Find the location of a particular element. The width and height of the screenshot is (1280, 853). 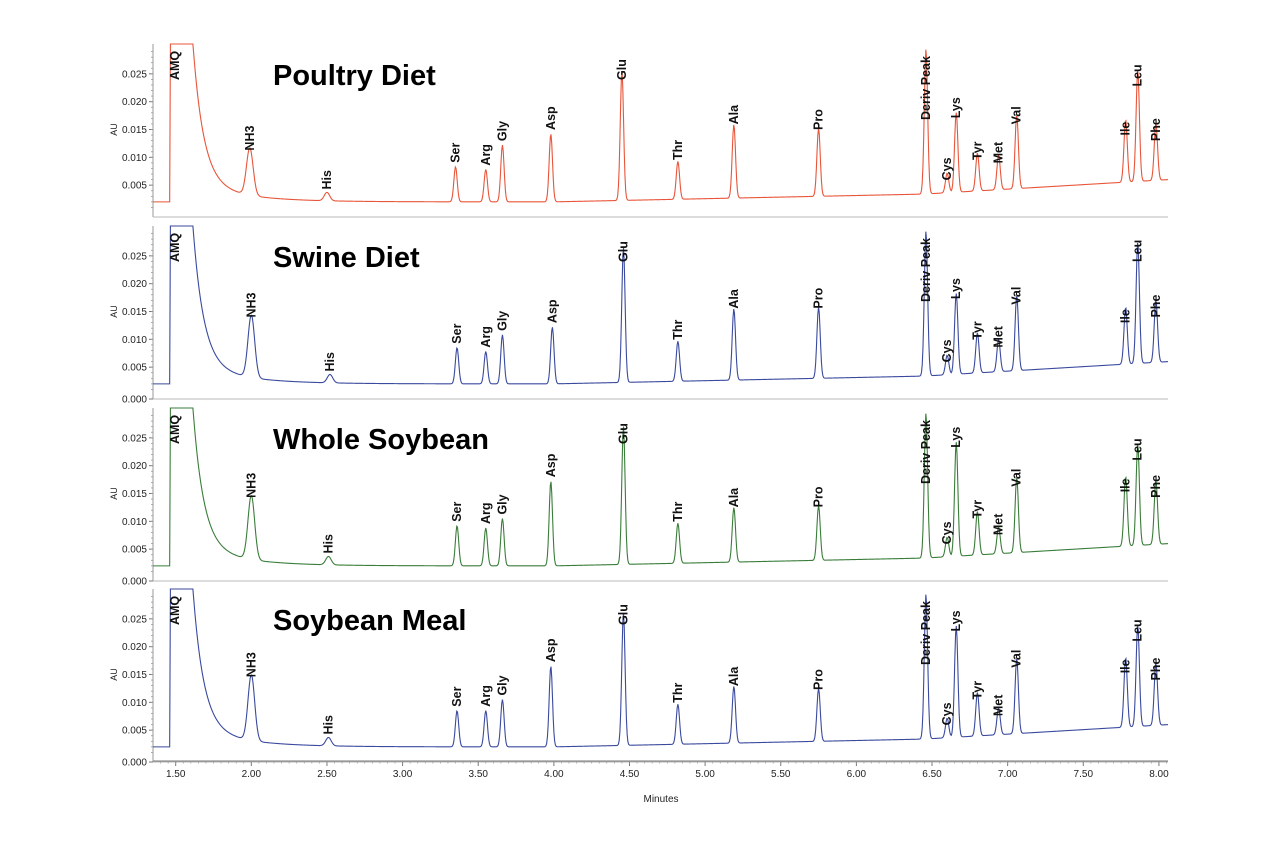

x-axis-label: Minutes is located at coordinates (660, 799).